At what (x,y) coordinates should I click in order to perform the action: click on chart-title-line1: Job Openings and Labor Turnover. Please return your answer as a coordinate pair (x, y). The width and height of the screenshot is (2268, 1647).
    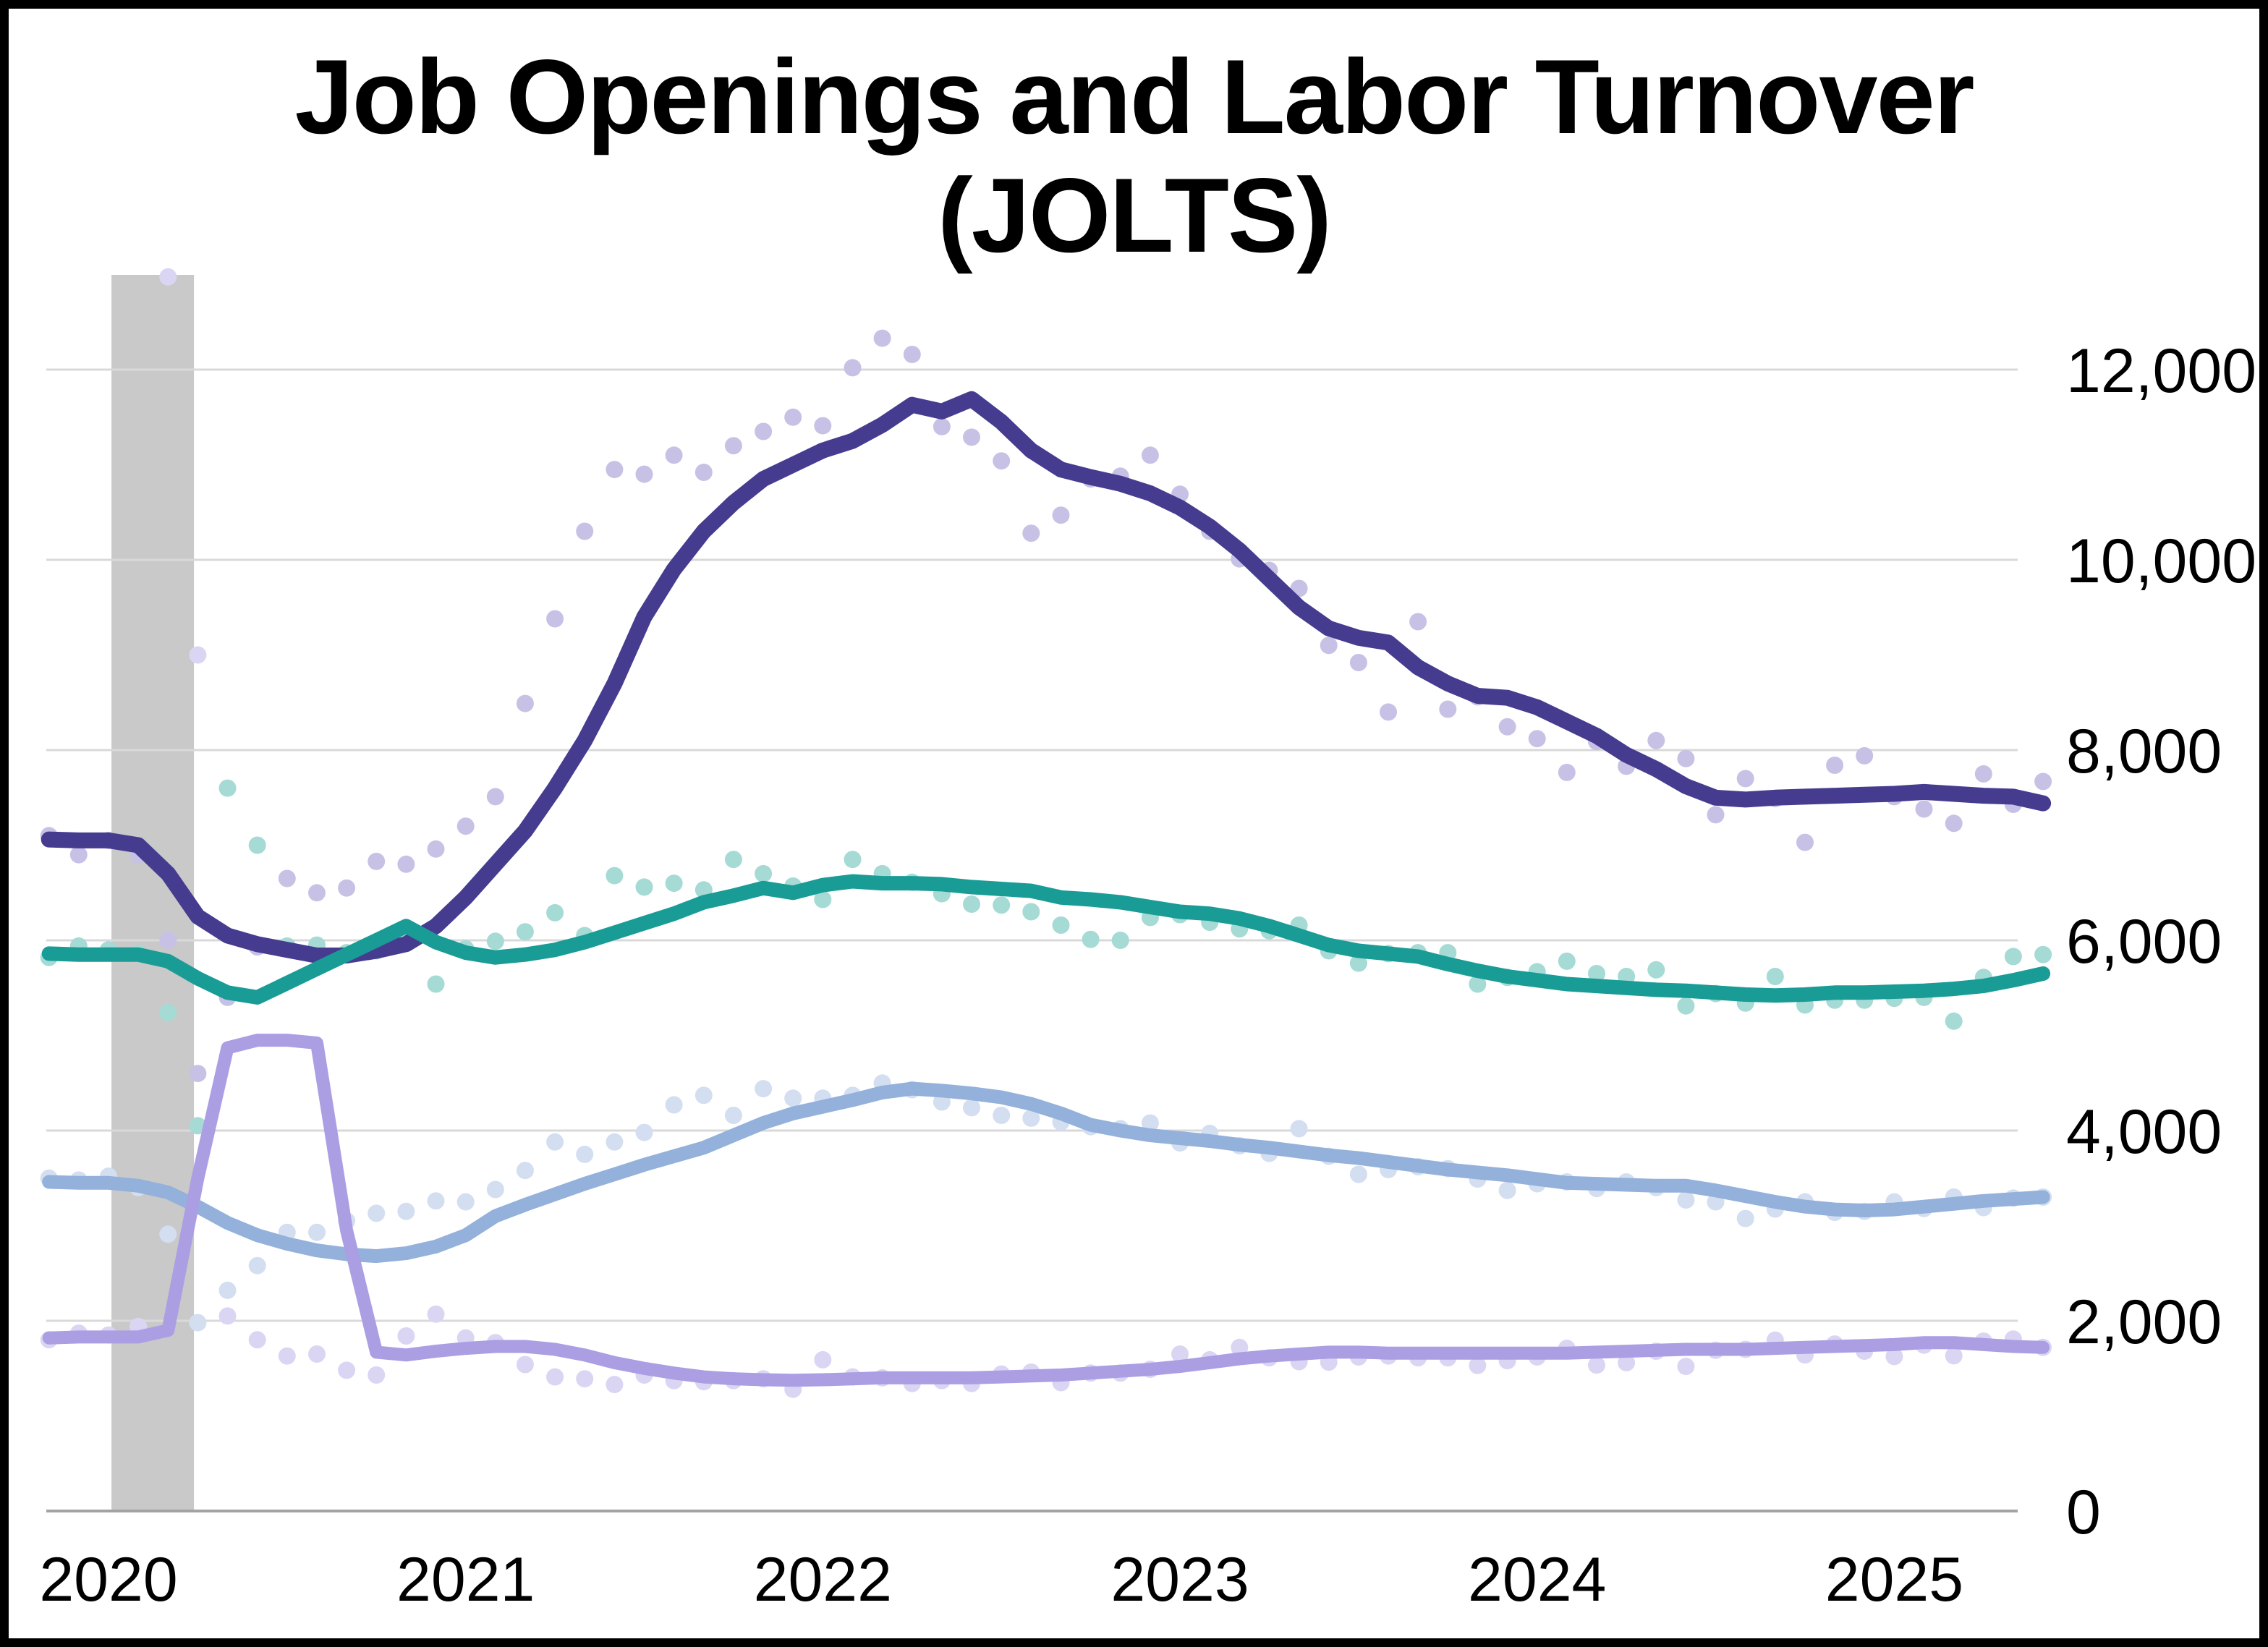
    Looking at the image, I should click on (1134, 97).